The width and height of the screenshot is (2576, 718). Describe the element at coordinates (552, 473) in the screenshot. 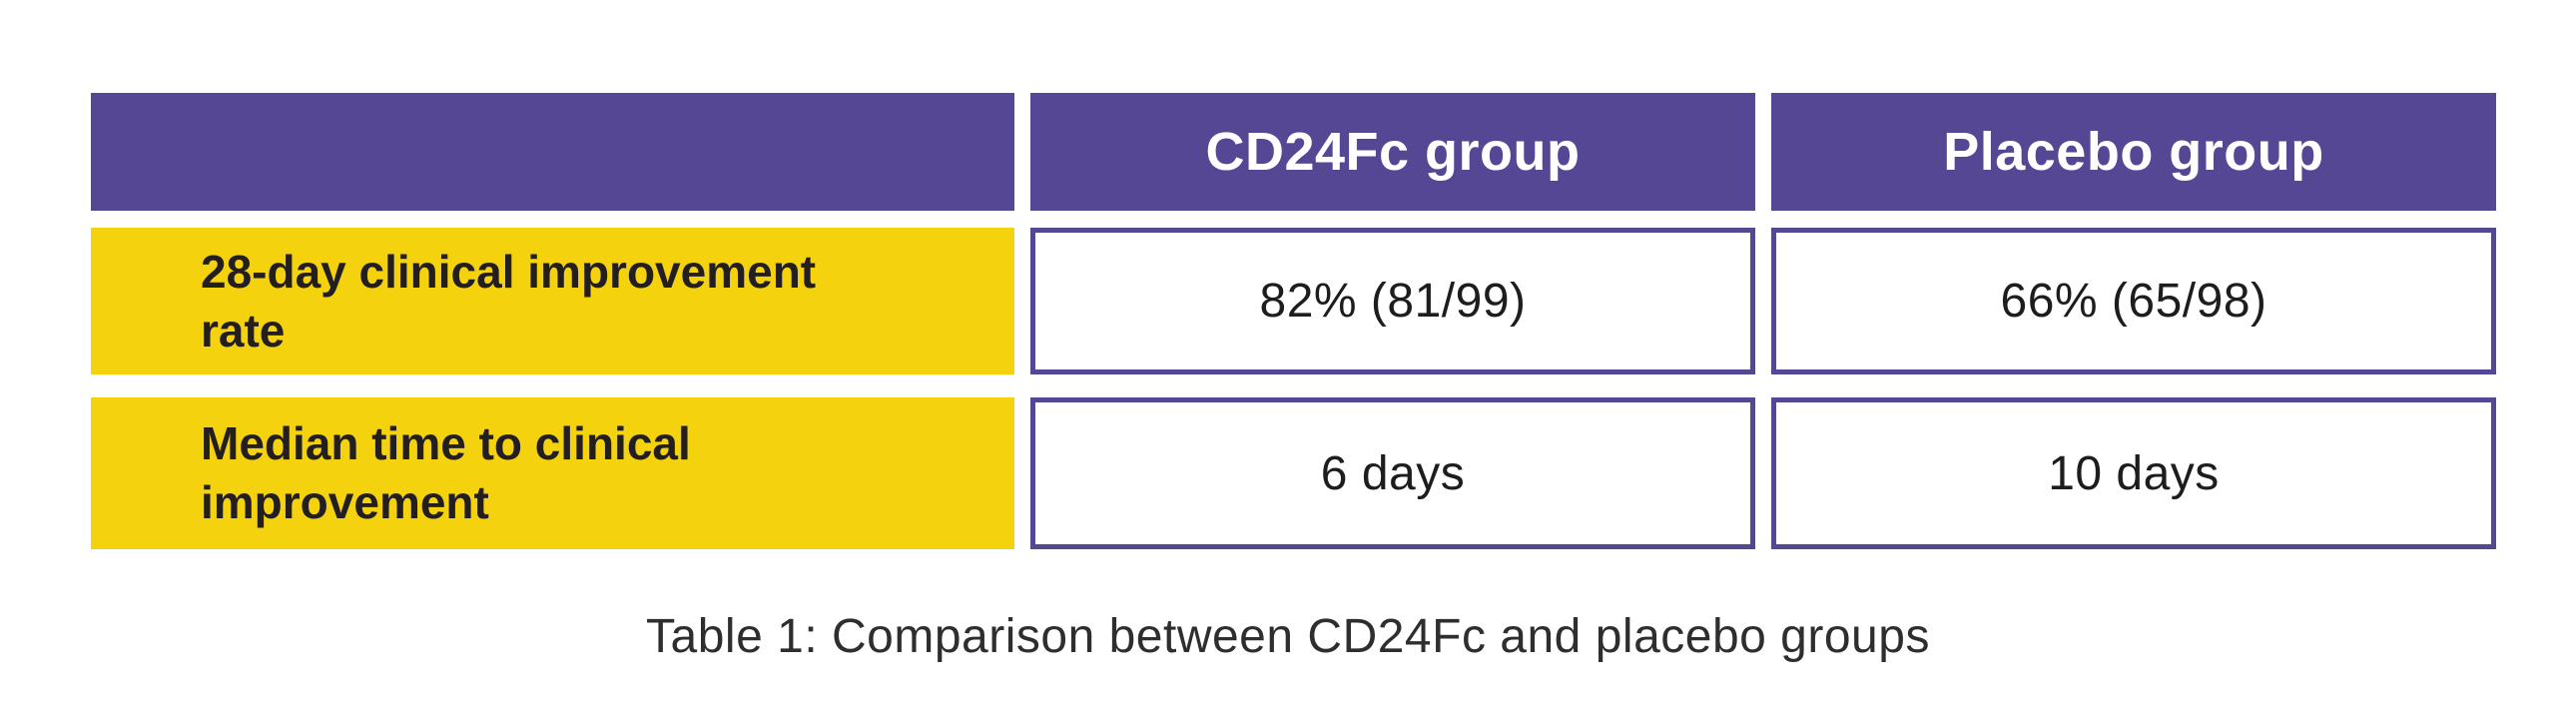

I see `row-label-median-time: Median time to clinical improvement` at that location.